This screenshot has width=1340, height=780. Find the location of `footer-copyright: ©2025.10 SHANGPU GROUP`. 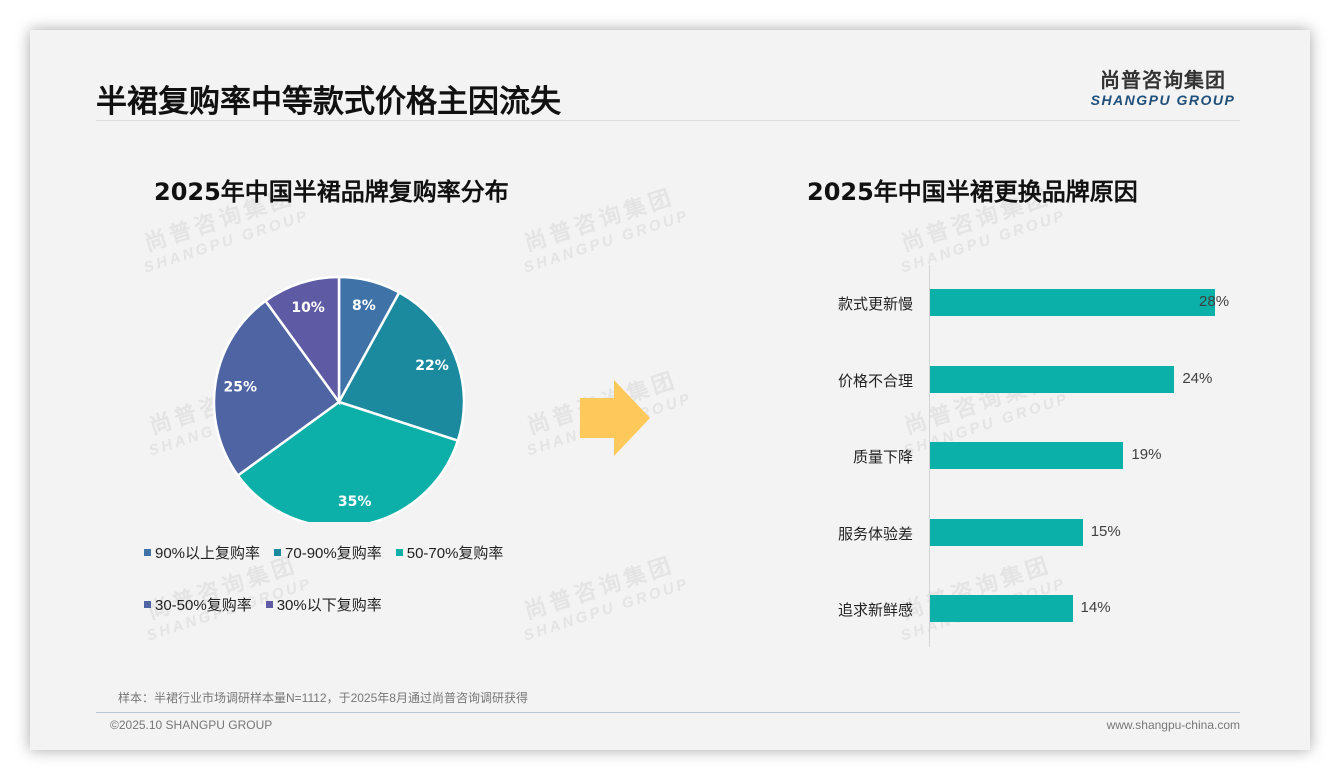

footer-copyright: ©2025.10 SHANGPU GROUP is located at coordinates (191, 725).